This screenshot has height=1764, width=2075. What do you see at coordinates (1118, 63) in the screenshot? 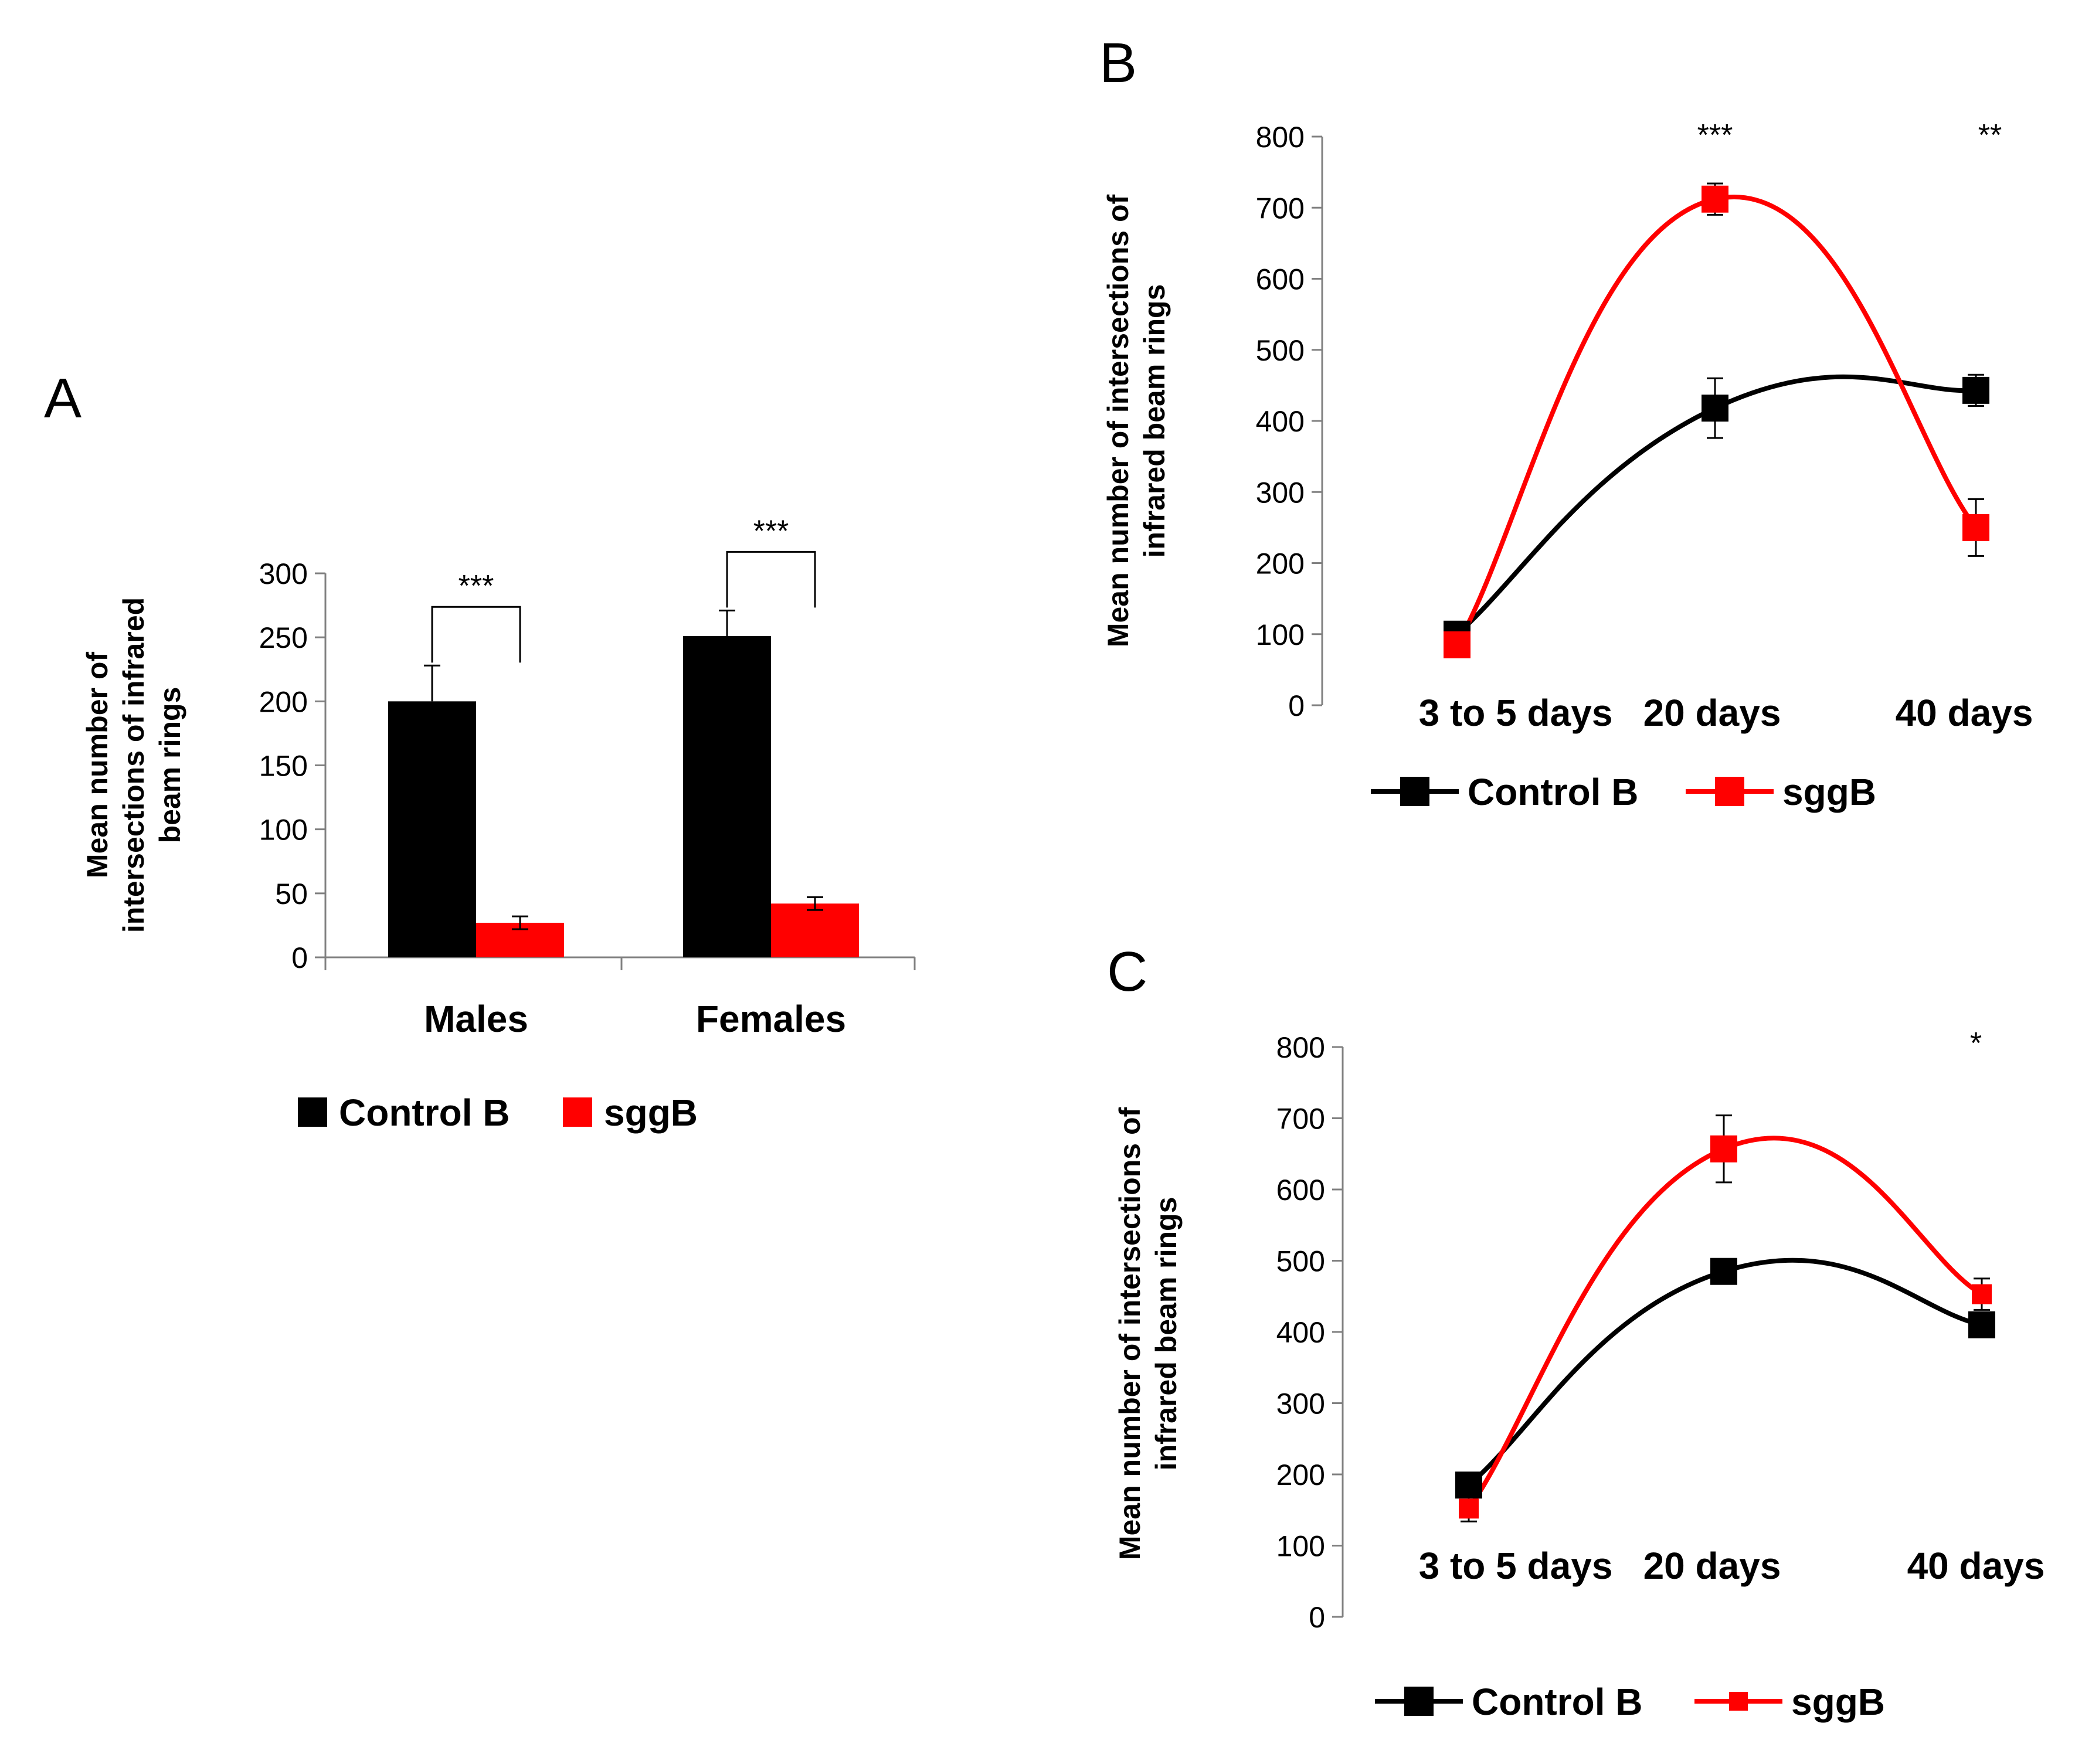
I see `panel-label-b: B` at bounding box center [1118, 63].